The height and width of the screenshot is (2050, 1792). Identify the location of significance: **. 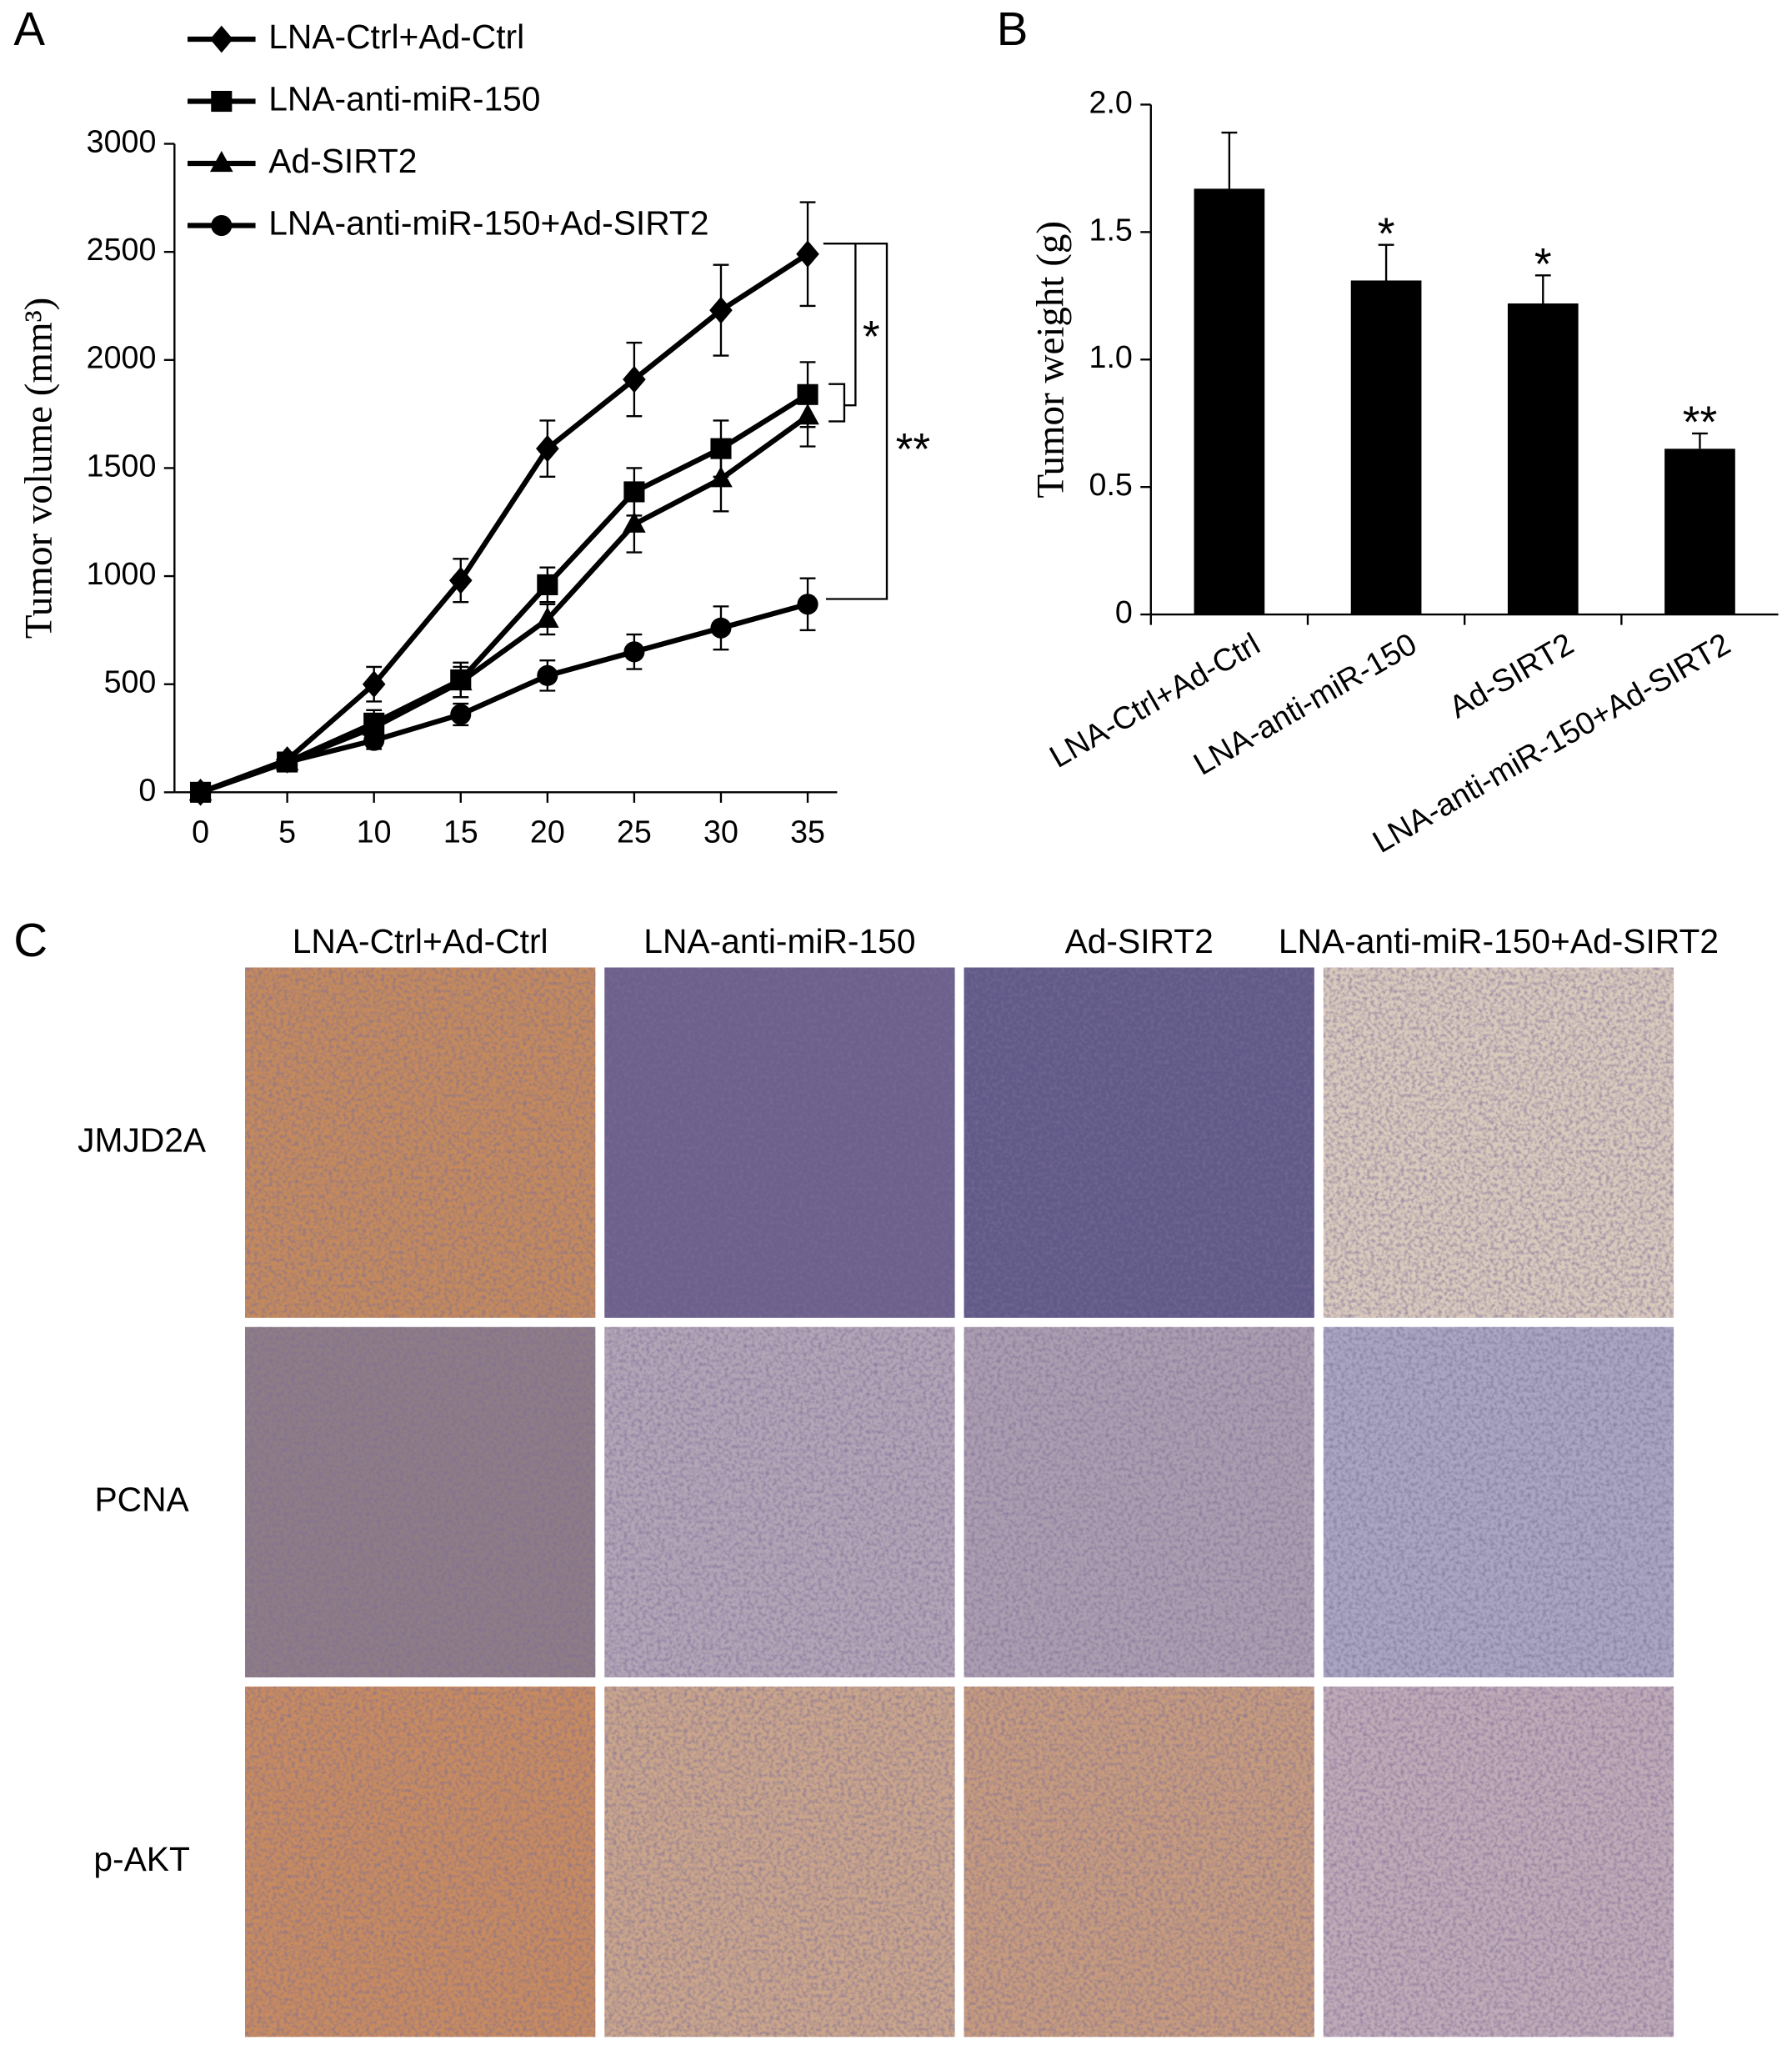
(1700, 423).